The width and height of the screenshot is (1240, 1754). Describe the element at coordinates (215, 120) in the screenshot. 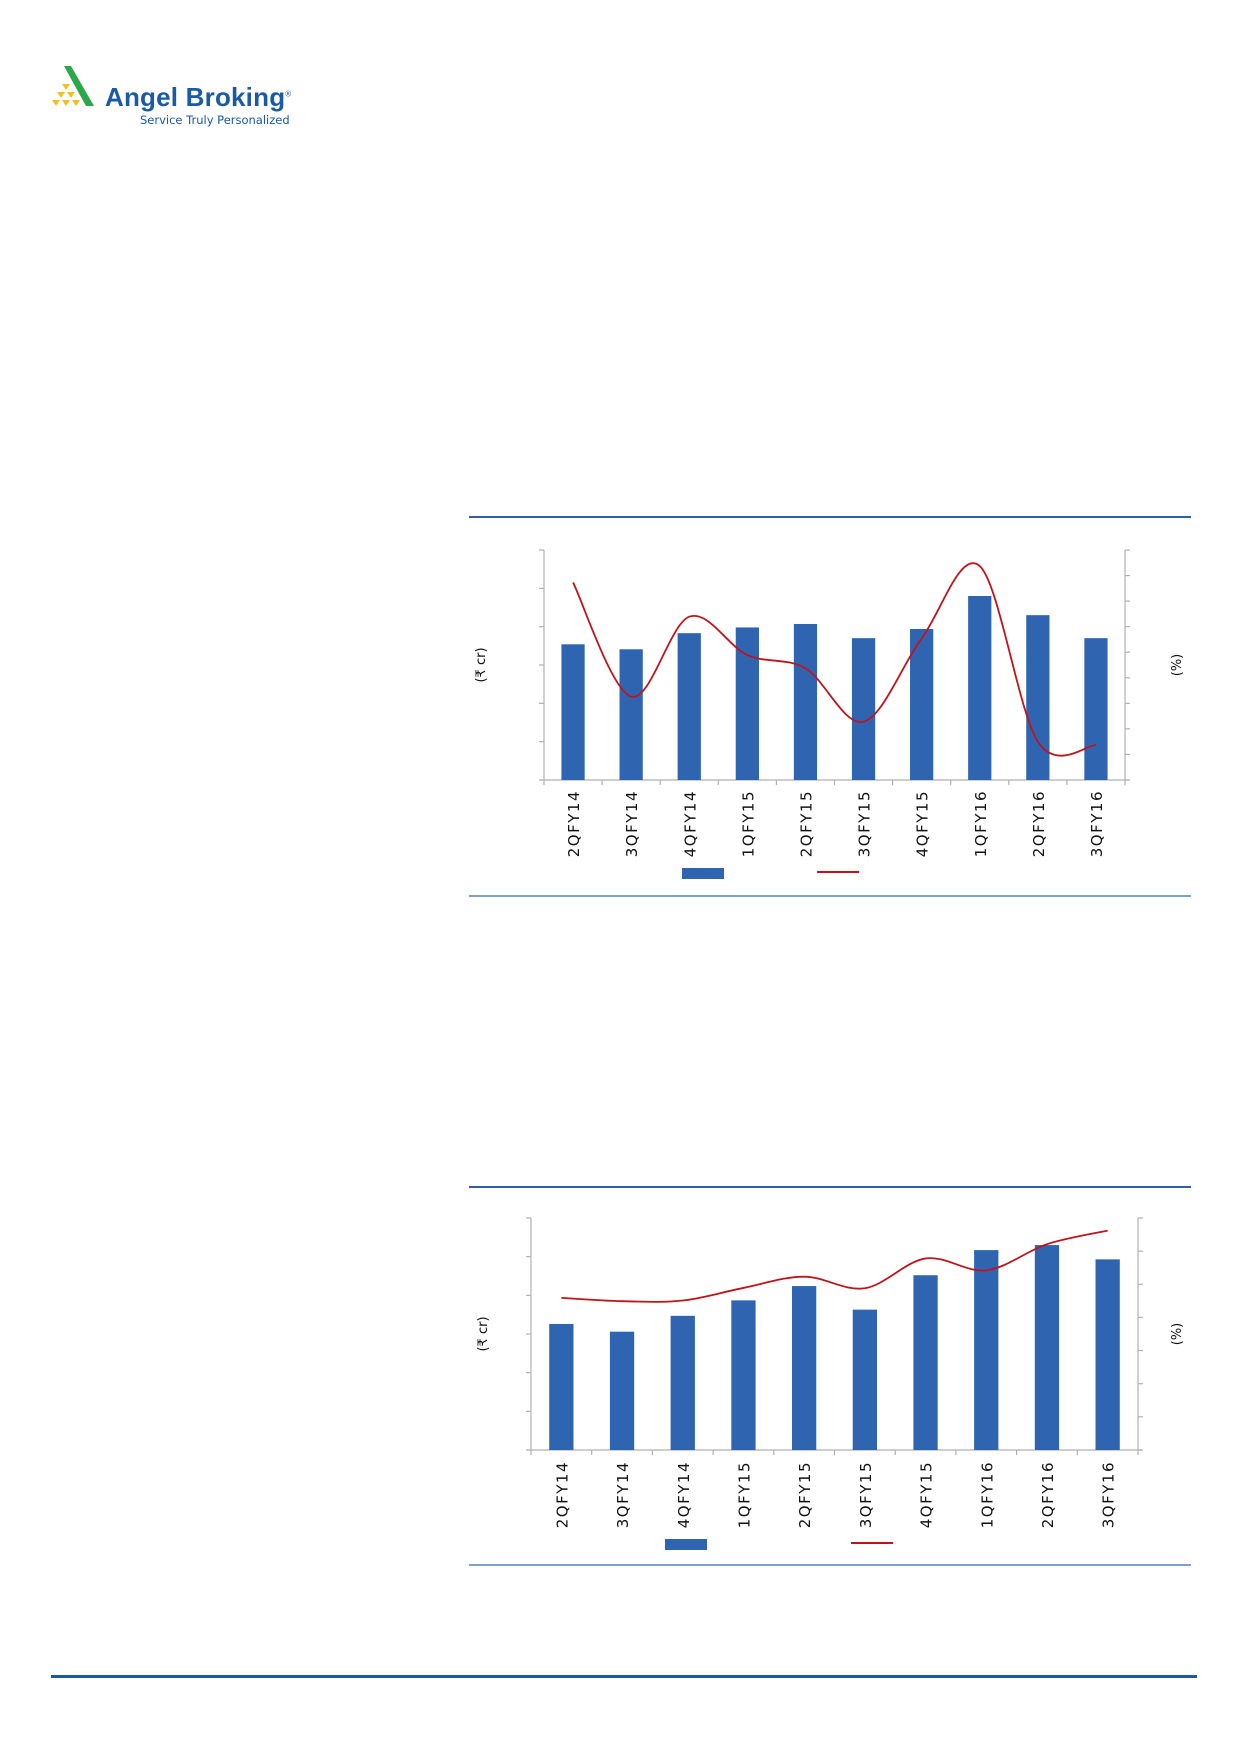

I see `brand-tagline: Service Truly Personalized` at that location.